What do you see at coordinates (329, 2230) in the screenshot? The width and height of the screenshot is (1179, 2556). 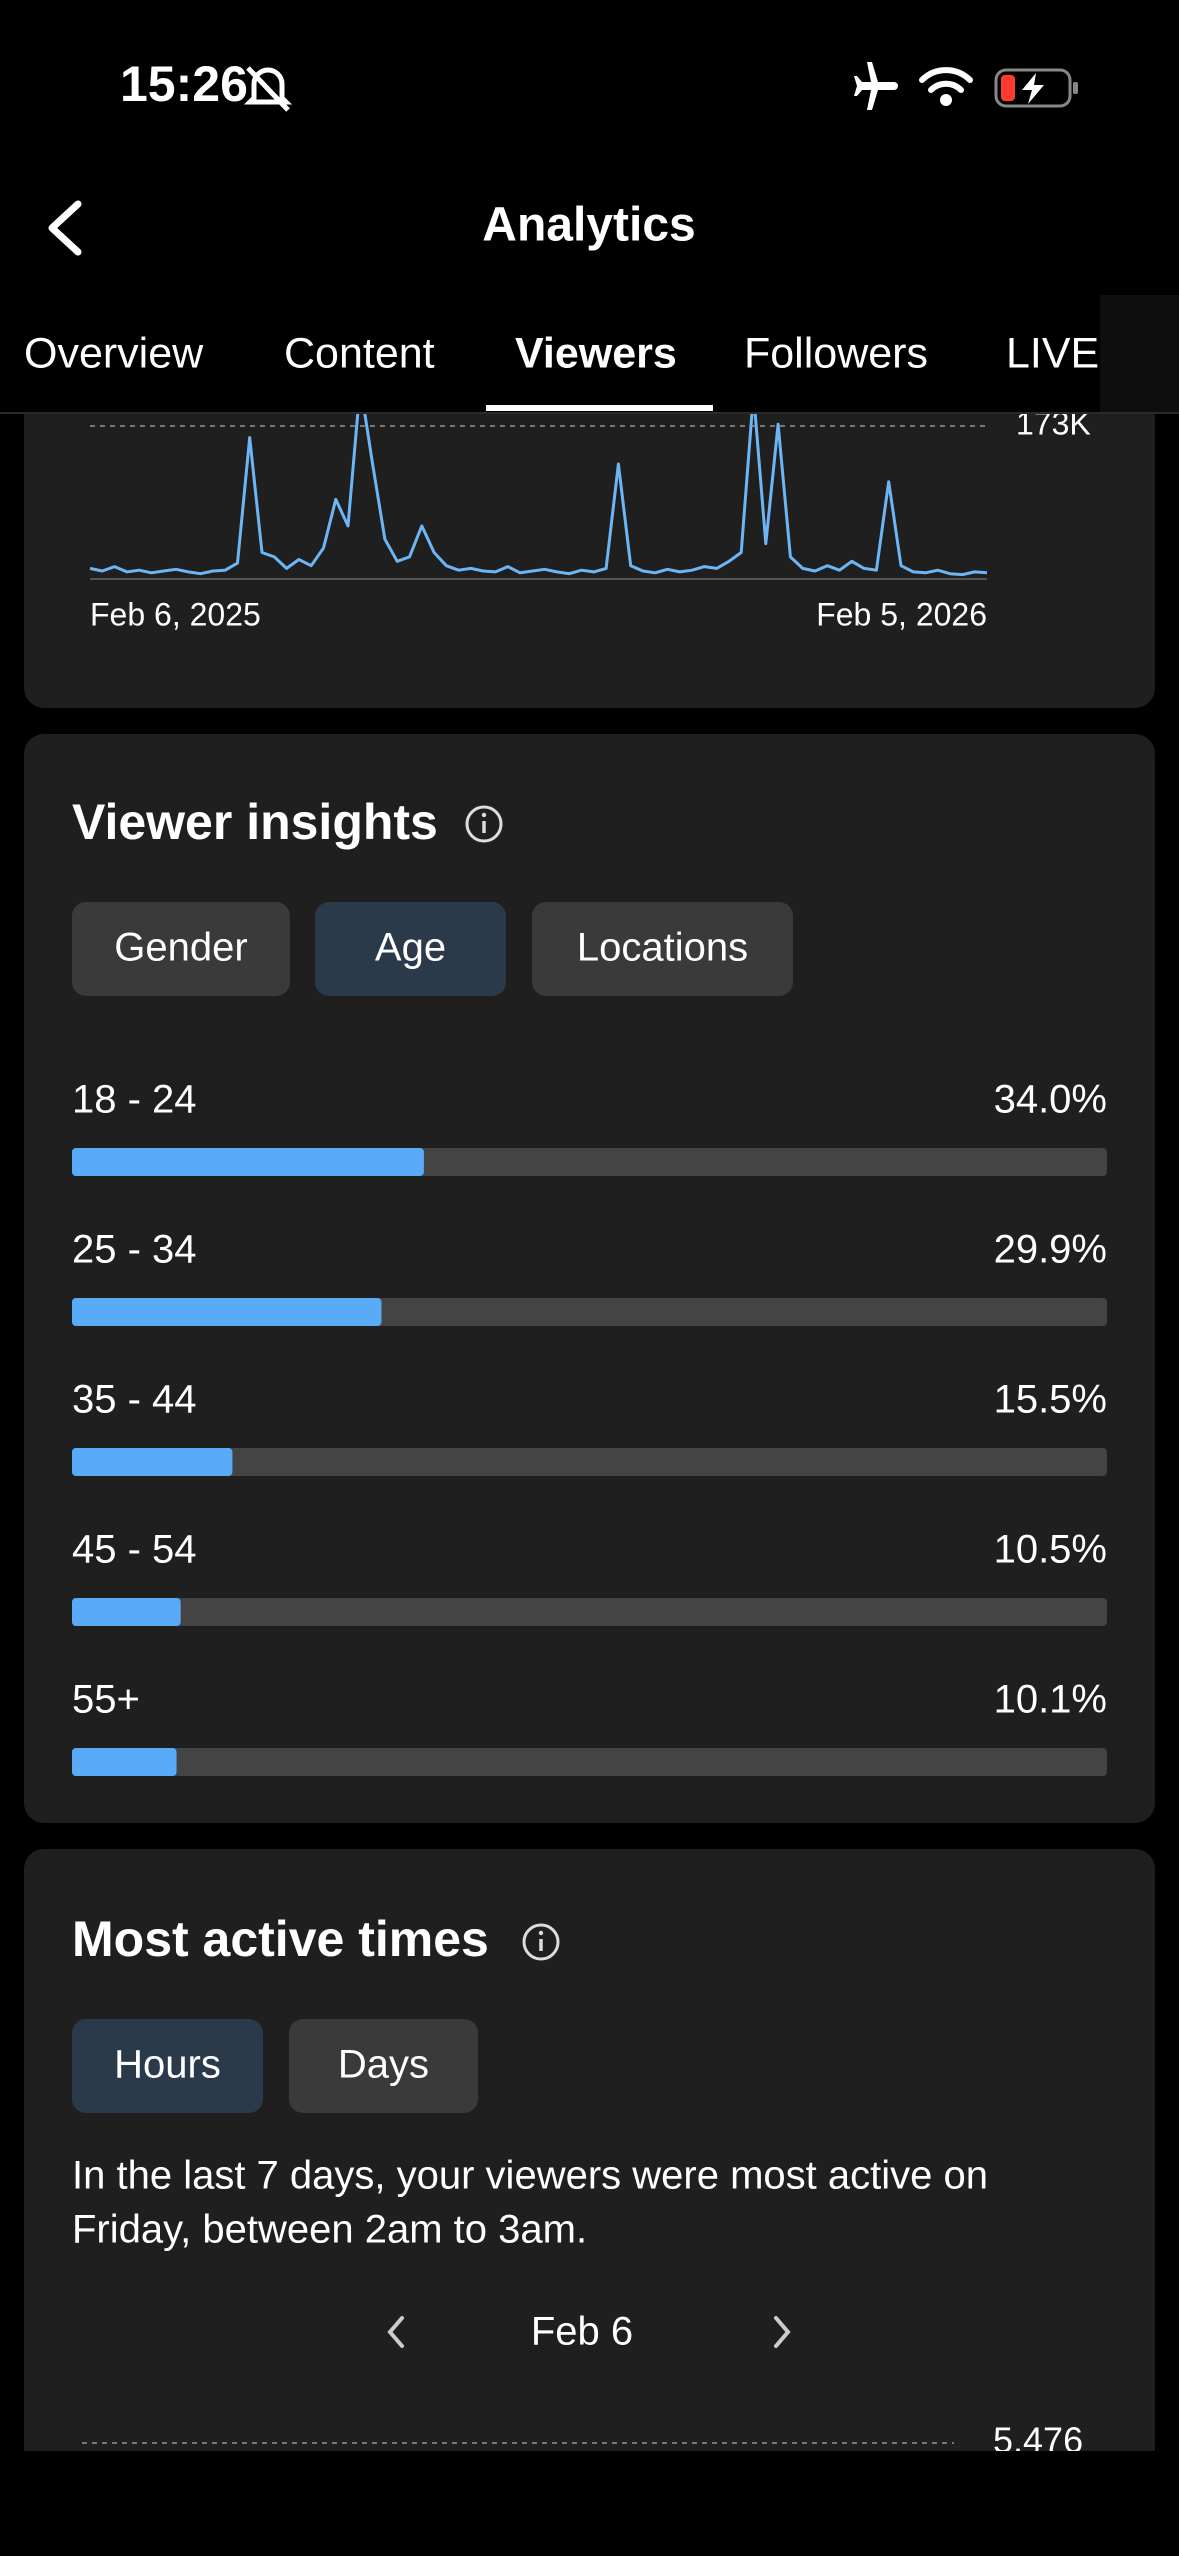 I see `summary-text: Friday, between 2am to 3am.` at bounding box center [329, 2230].